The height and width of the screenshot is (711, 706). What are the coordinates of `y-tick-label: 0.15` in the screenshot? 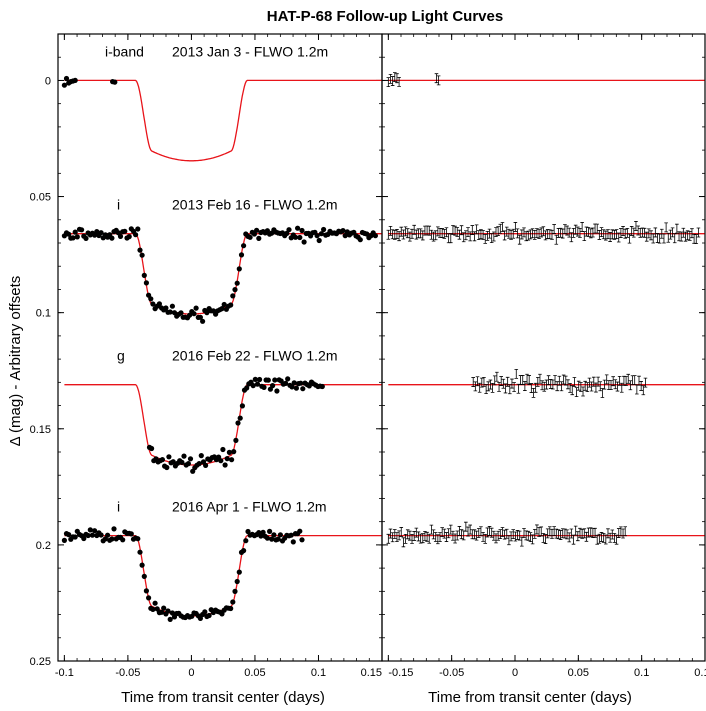 It's located at (40, 430).